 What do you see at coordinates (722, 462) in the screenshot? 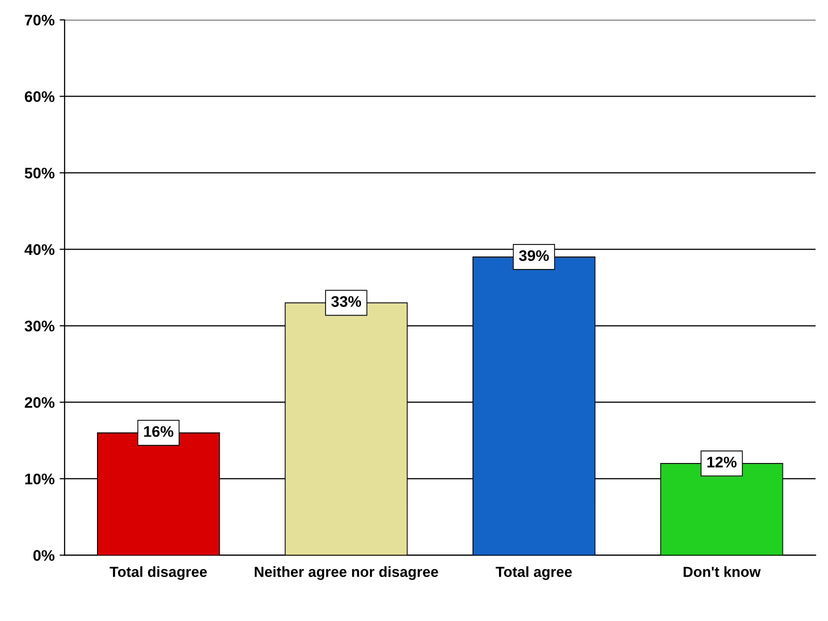
I see `data-label: 12%` at bounding box center [722, 462].